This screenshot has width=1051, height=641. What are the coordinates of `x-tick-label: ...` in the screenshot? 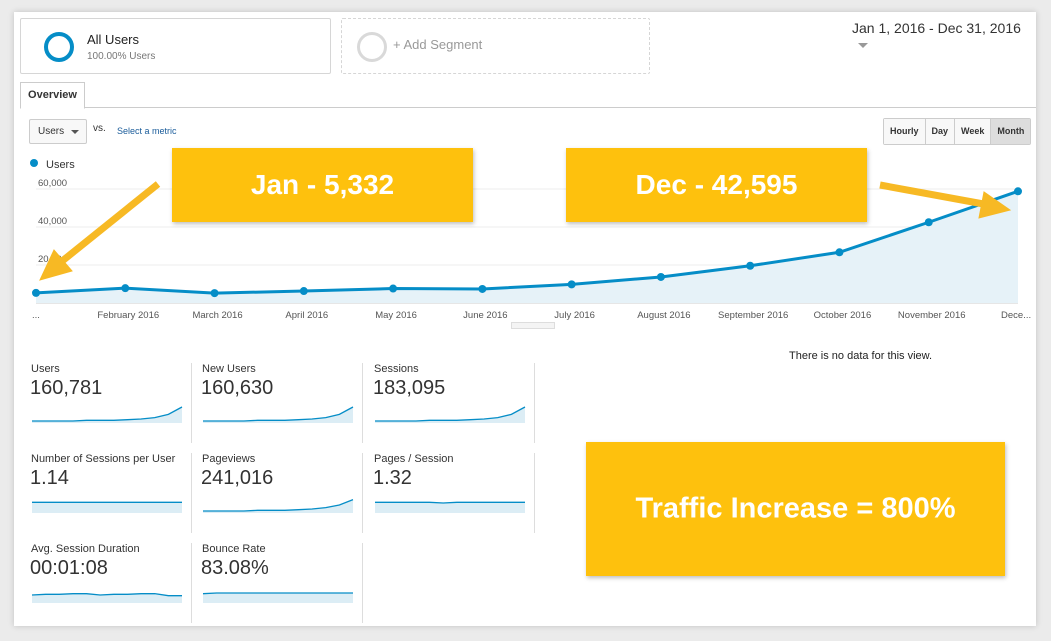 It's located at (36, 315).